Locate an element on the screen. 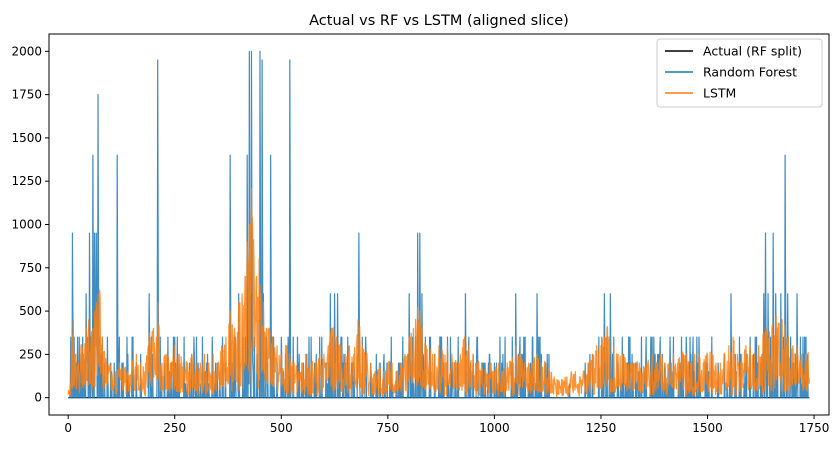 The height and width of the screenshot is (451, 839). y-tick-label: 1750 is located at coordinates (26, 95).